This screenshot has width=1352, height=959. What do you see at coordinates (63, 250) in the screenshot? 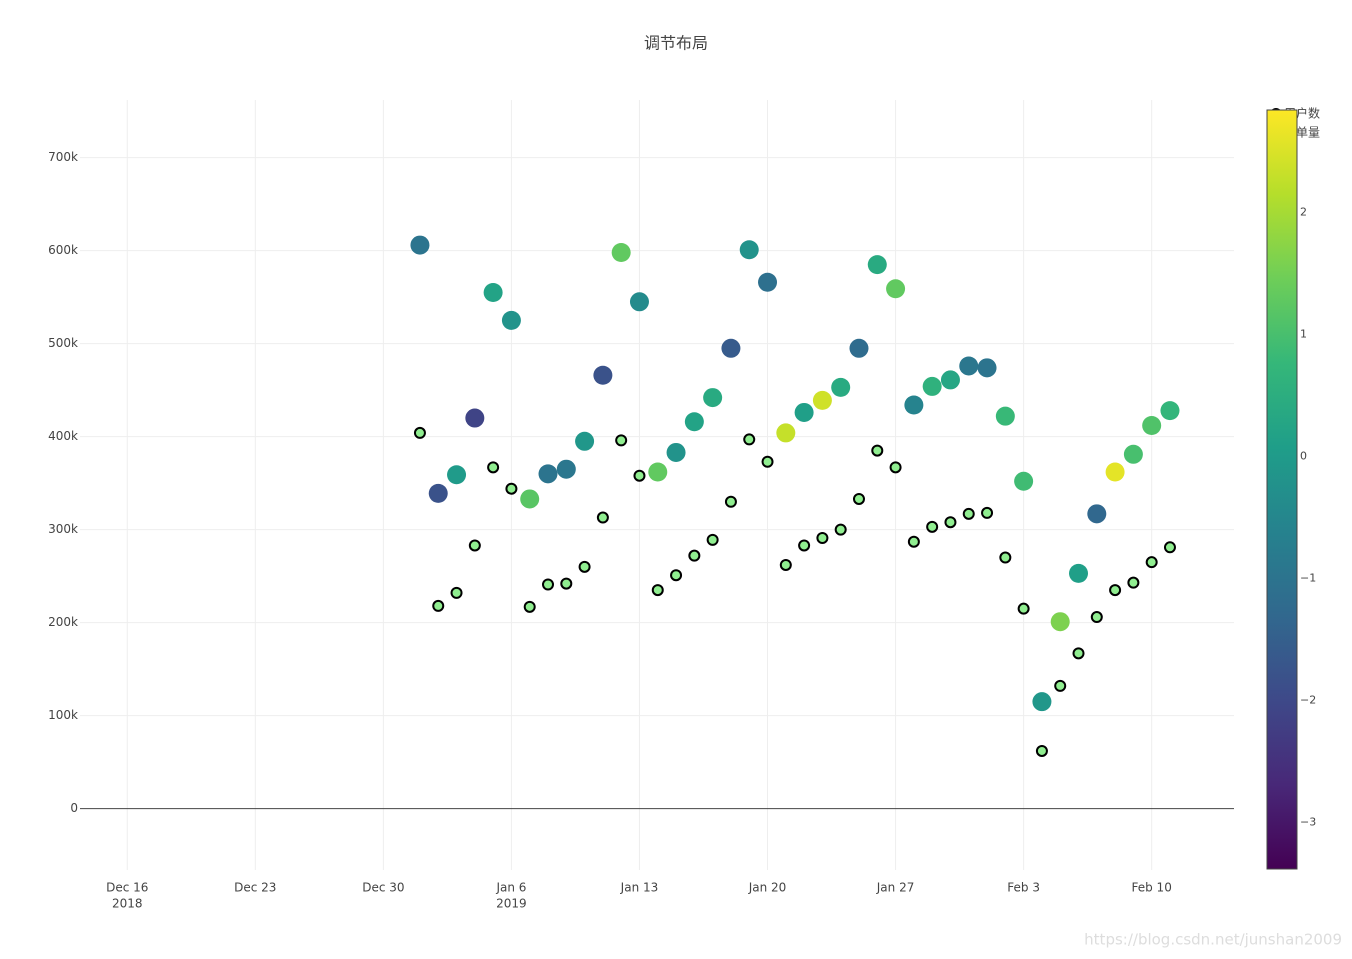
I see `y-tick-label: 600k` at bounding box center [63, 250].